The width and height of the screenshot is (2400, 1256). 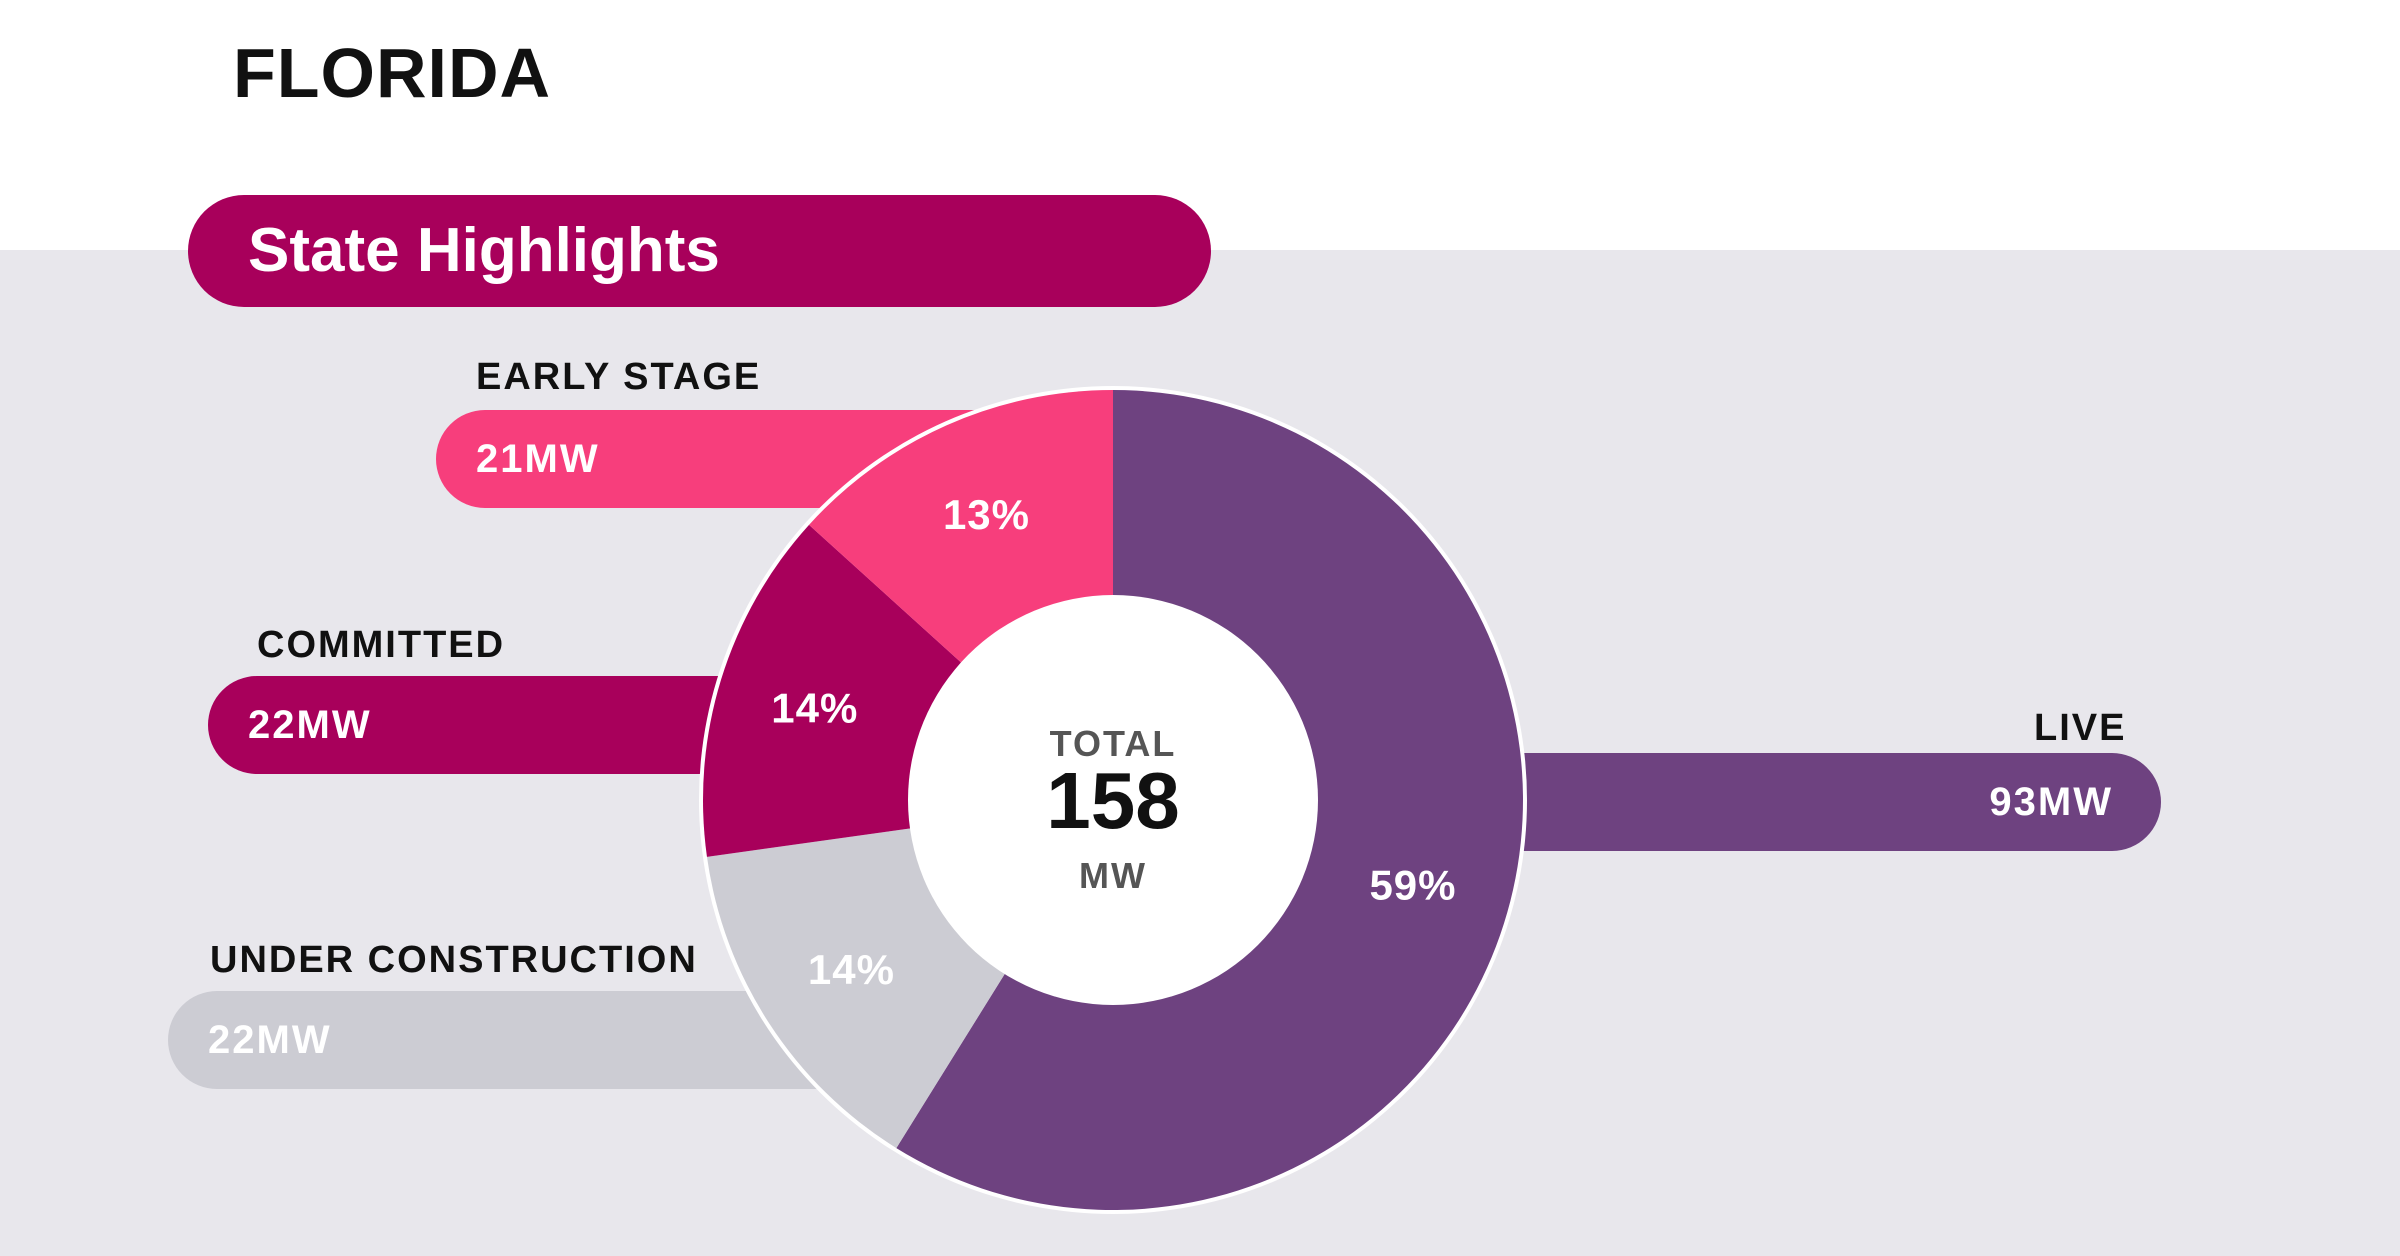 What do you see at coordinates (392, 73) in the screenshot?
I see `state-title: FLORIDA` at bounding box center [392, 73].